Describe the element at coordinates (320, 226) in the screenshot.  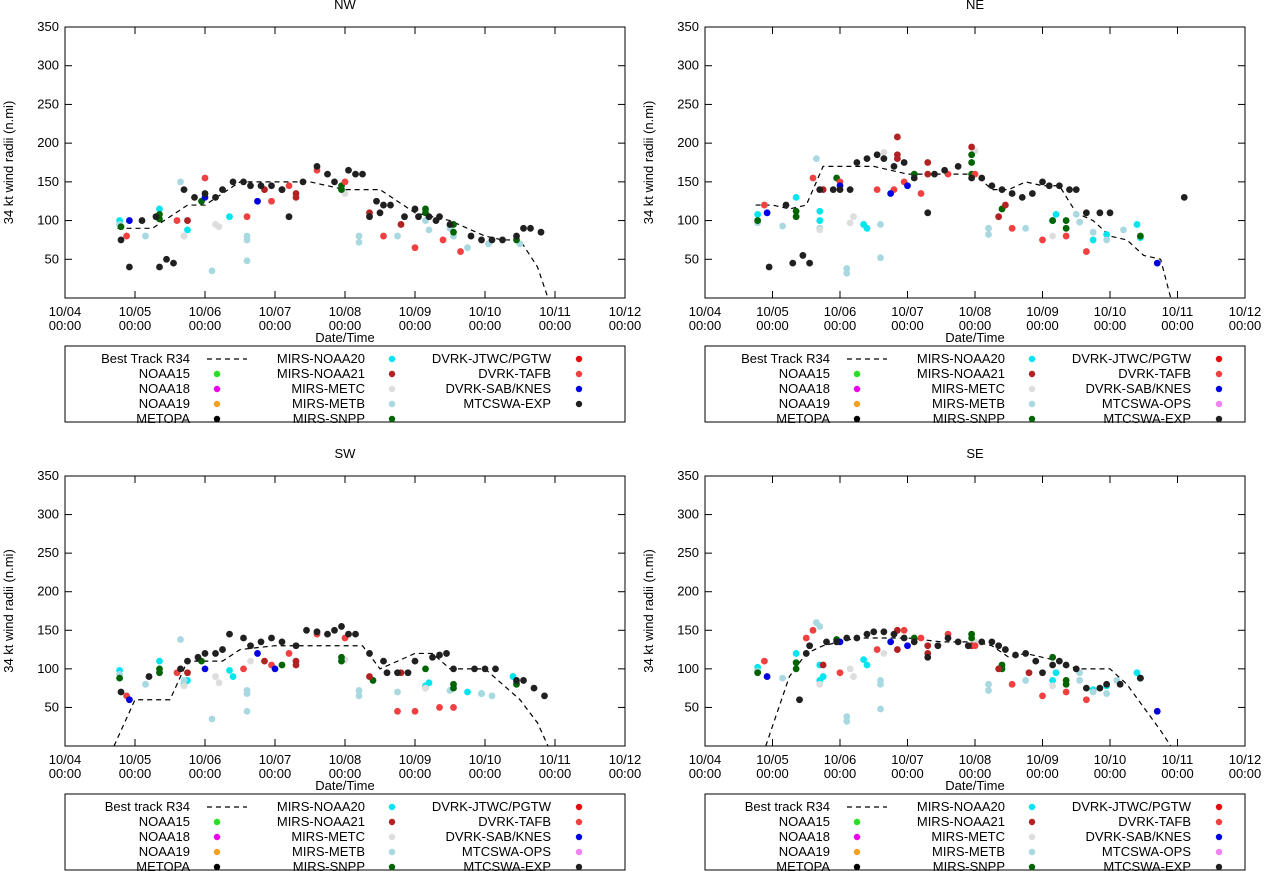
I see `series-mirs-metb` at that location.